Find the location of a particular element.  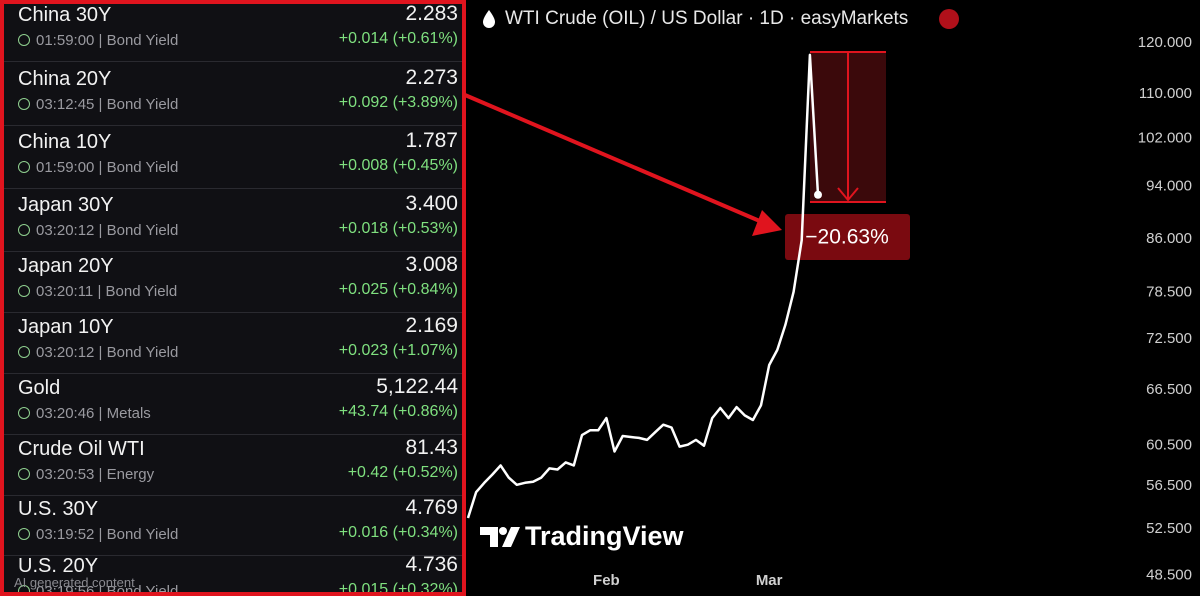

price: 2.273 is located at coordinates (431, 77).